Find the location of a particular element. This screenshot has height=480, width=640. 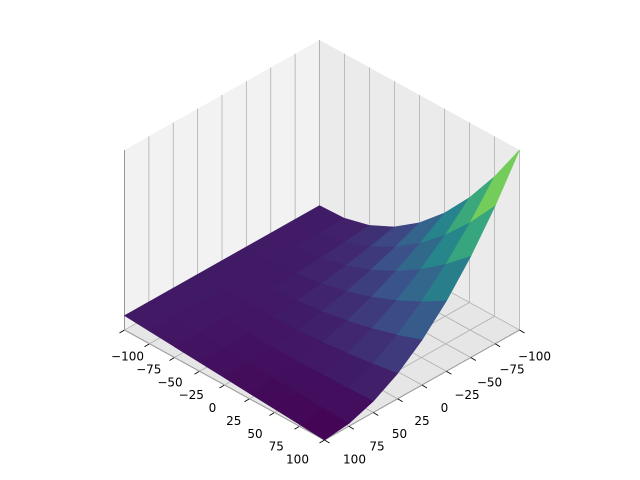

y-tick-label: 0 is located at coordinates (445, 408).